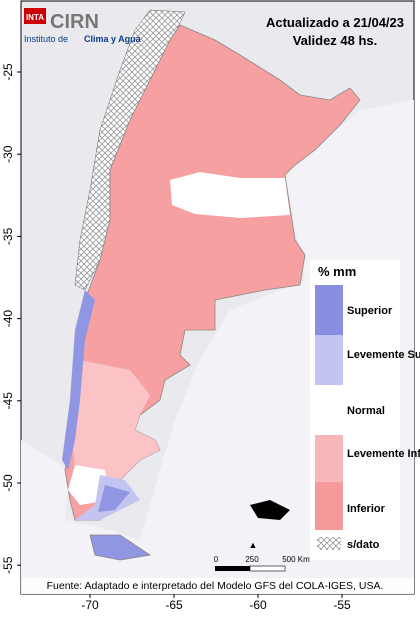  I want to click on logo-box, so click(35, 16).